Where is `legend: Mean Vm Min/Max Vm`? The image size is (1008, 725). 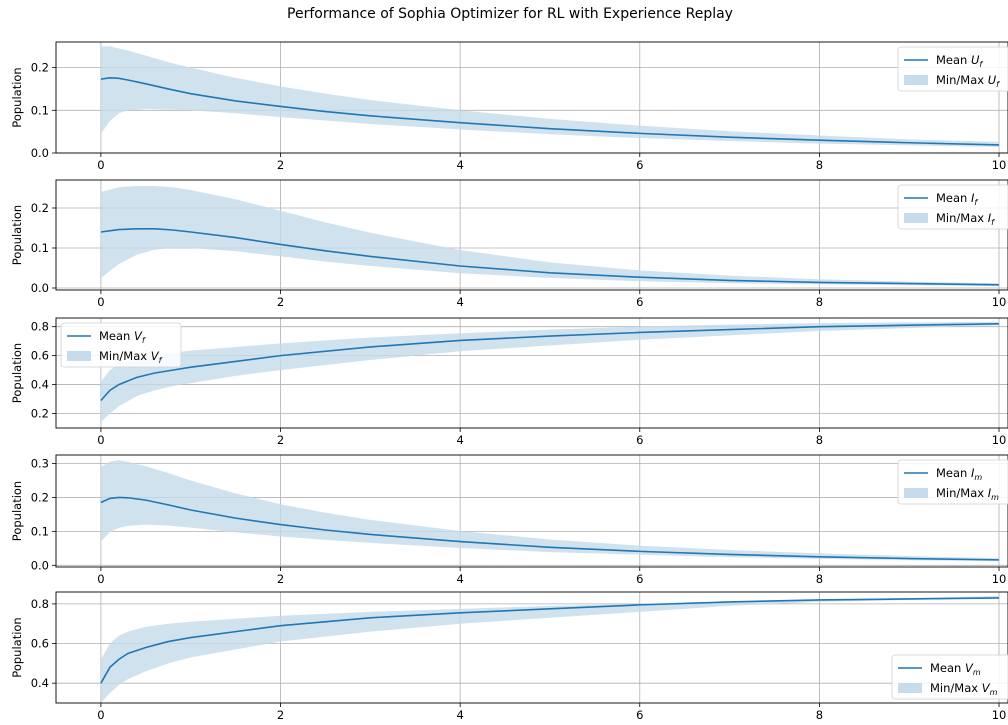 legend: Mean Vm Min/Max Vm is located at coordinates (949, 677).